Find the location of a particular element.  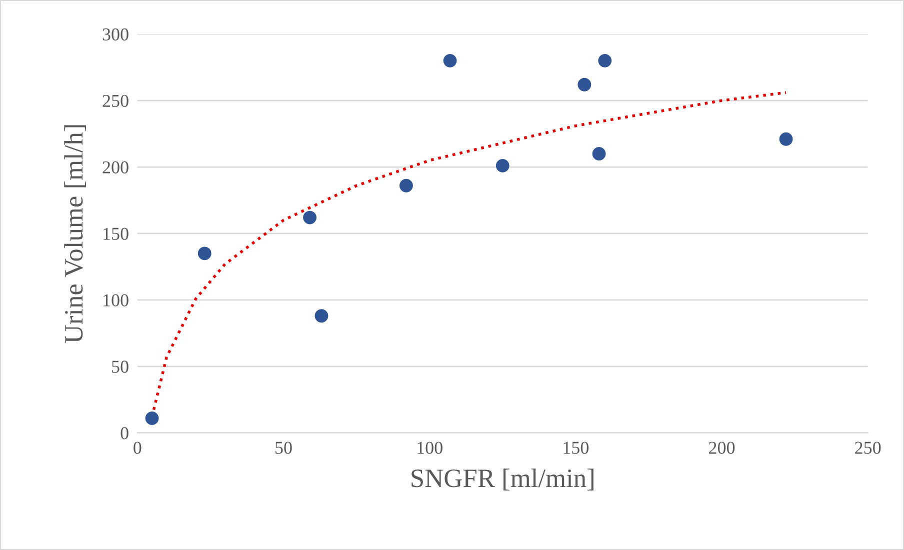

y-axis-title: Urine Volume [ml/h] is located at coordinates (75, 234).